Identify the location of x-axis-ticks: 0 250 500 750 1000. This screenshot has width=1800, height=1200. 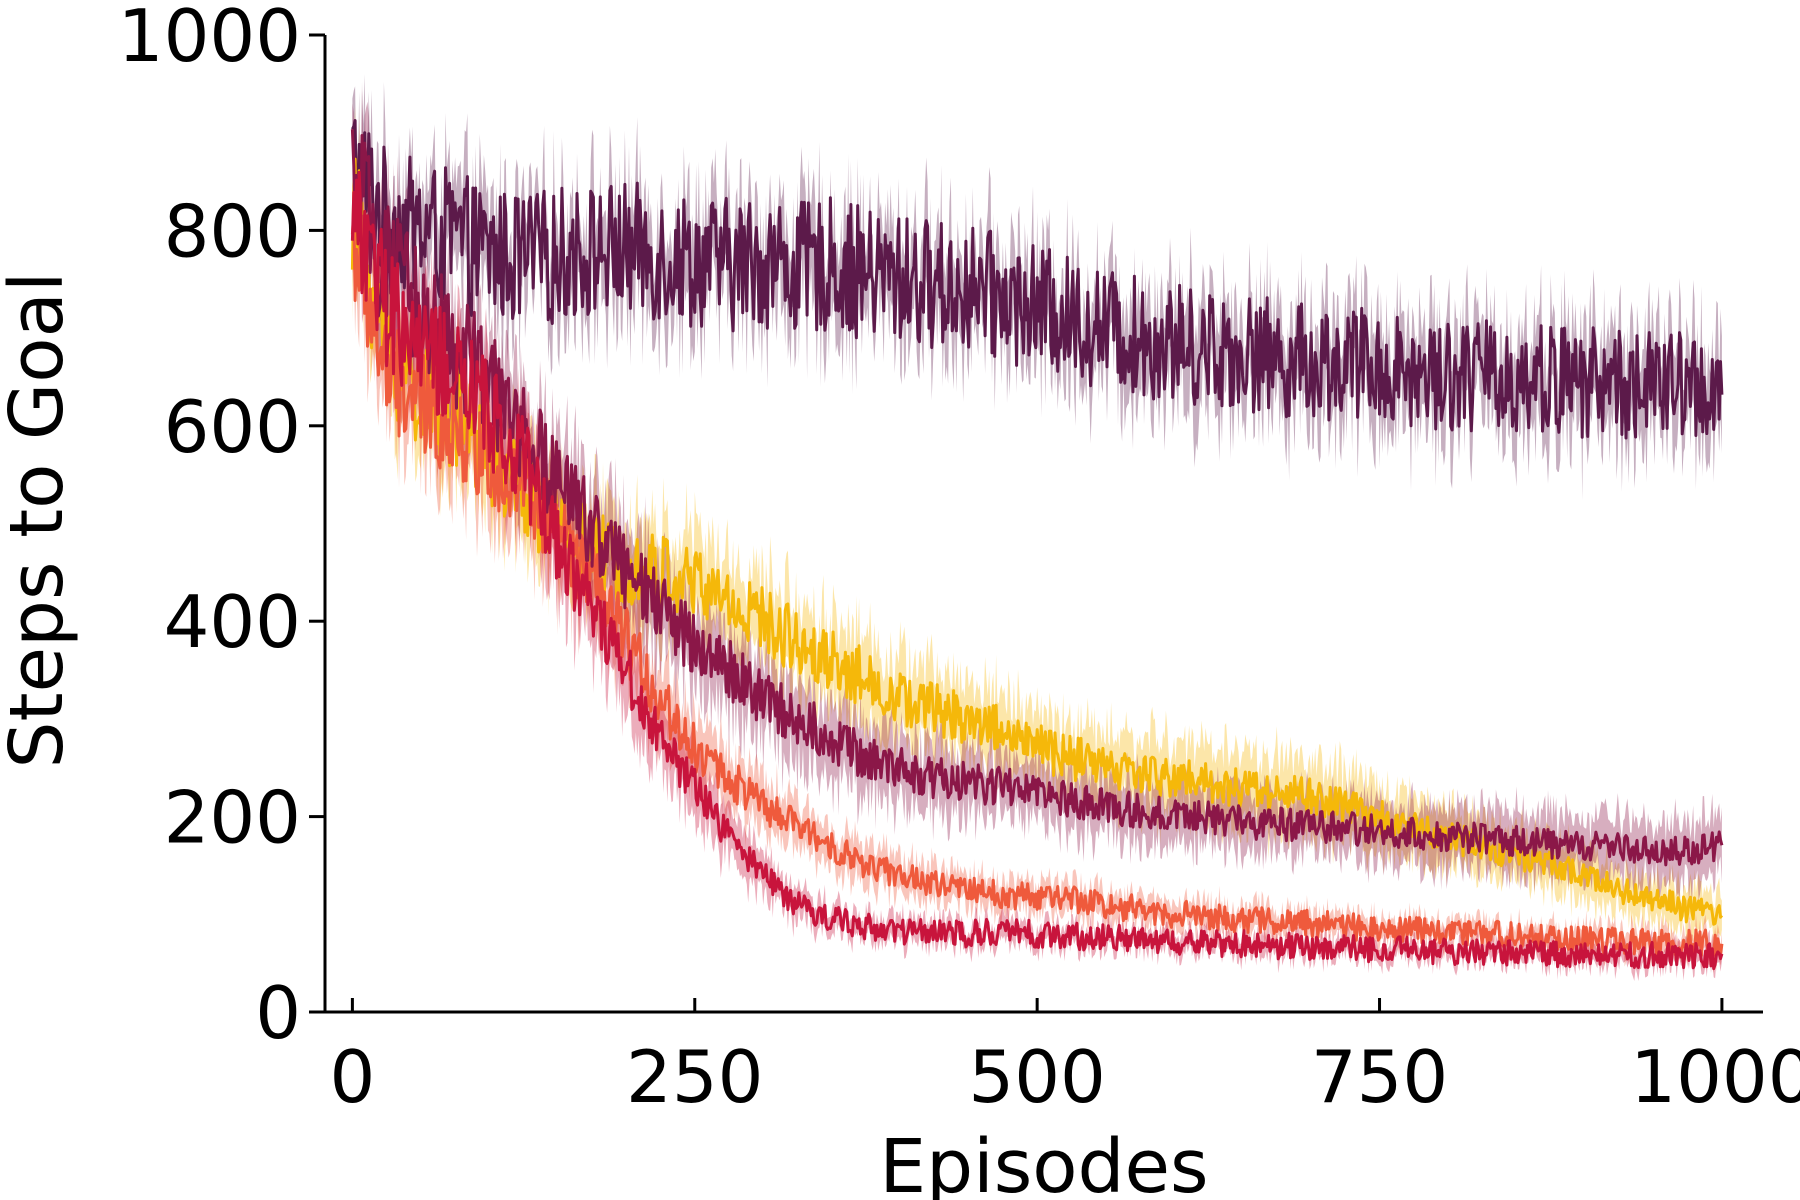
(1064, 1058).